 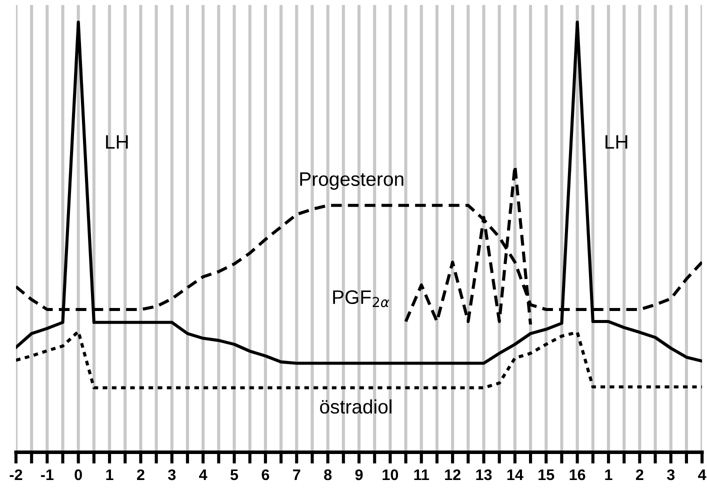 What do you see at coordinates (78, 474) in the screenshot?
I see `x-tick-label: 0` at bounding box center [78, 474].